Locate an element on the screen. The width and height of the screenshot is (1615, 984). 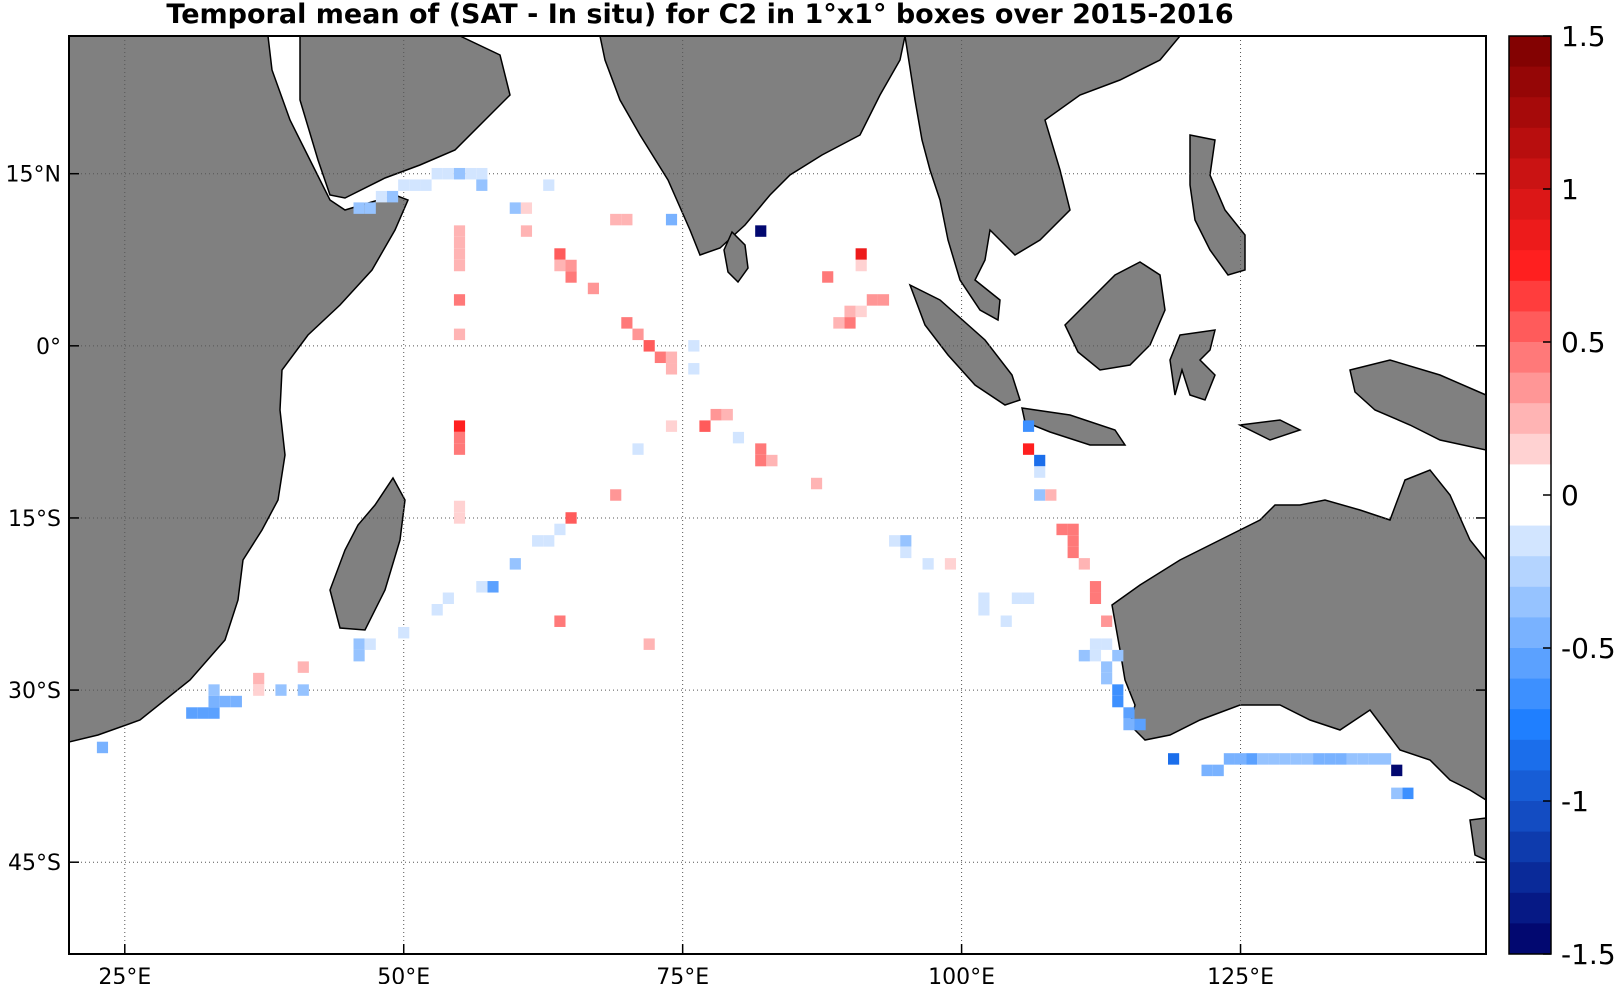
sumatra-landmass is located at coordinates (964, 344).